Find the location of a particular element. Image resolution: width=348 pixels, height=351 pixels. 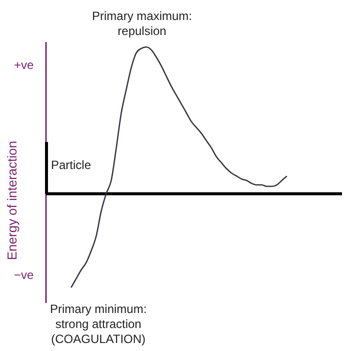

text: −ve is located at coordinates (24, 275).